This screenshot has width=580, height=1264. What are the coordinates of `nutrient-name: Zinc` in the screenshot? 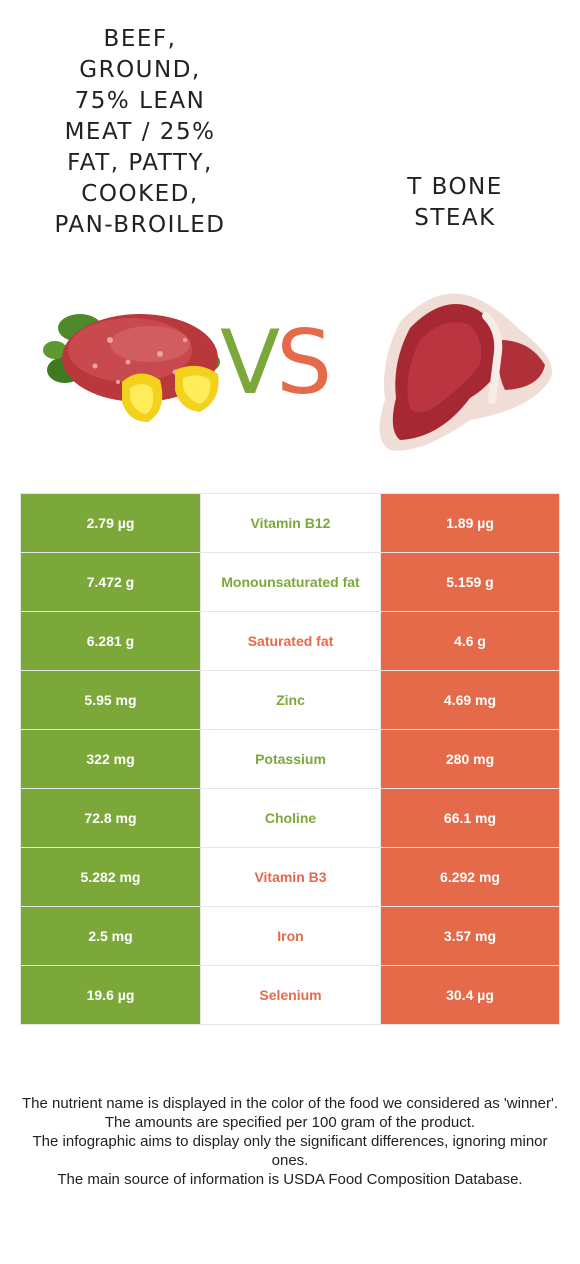 It's located at (290, 700).